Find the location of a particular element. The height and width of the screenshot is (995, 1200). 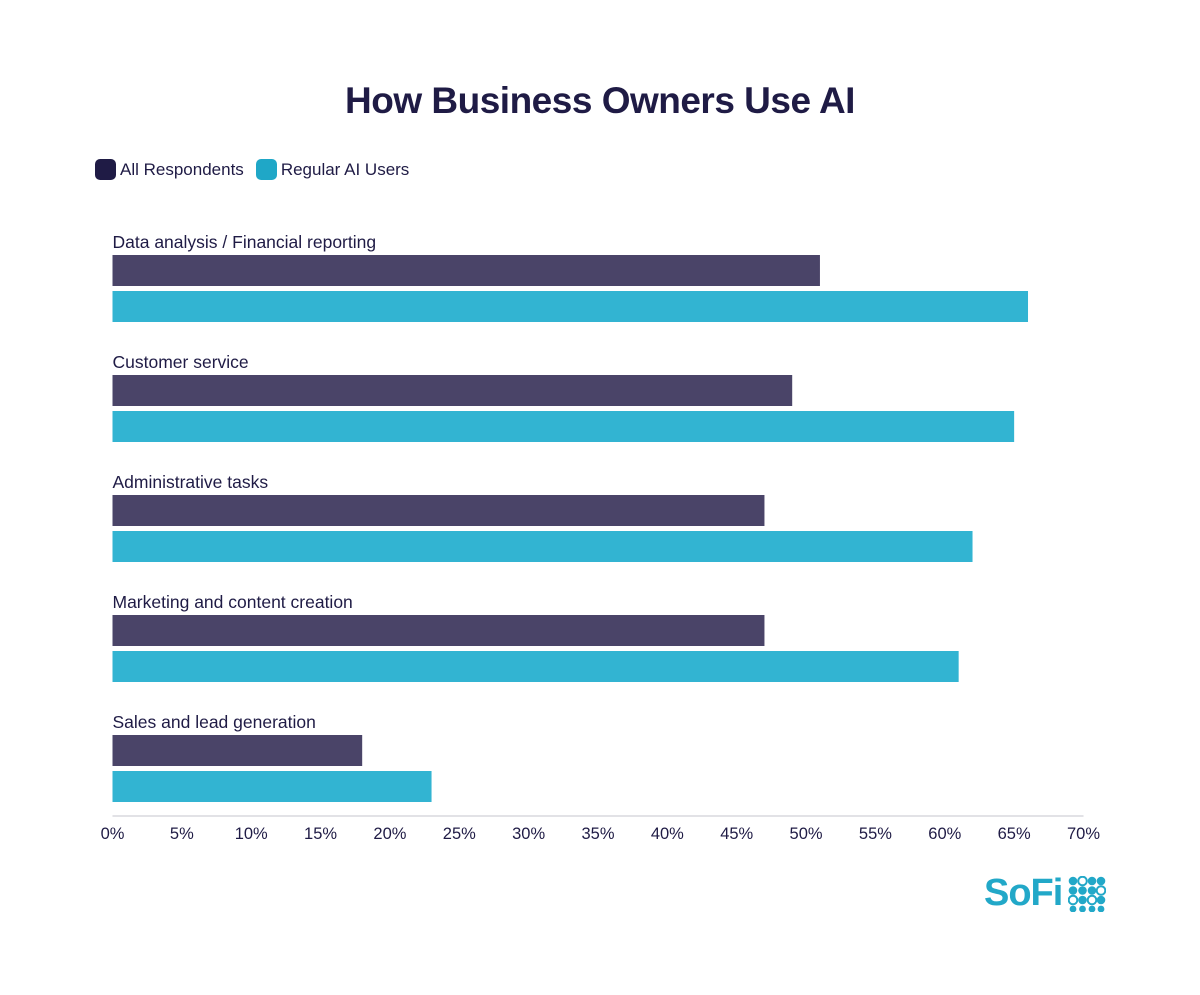

x-tick-label: 20% is located at coordinates (389, 834).